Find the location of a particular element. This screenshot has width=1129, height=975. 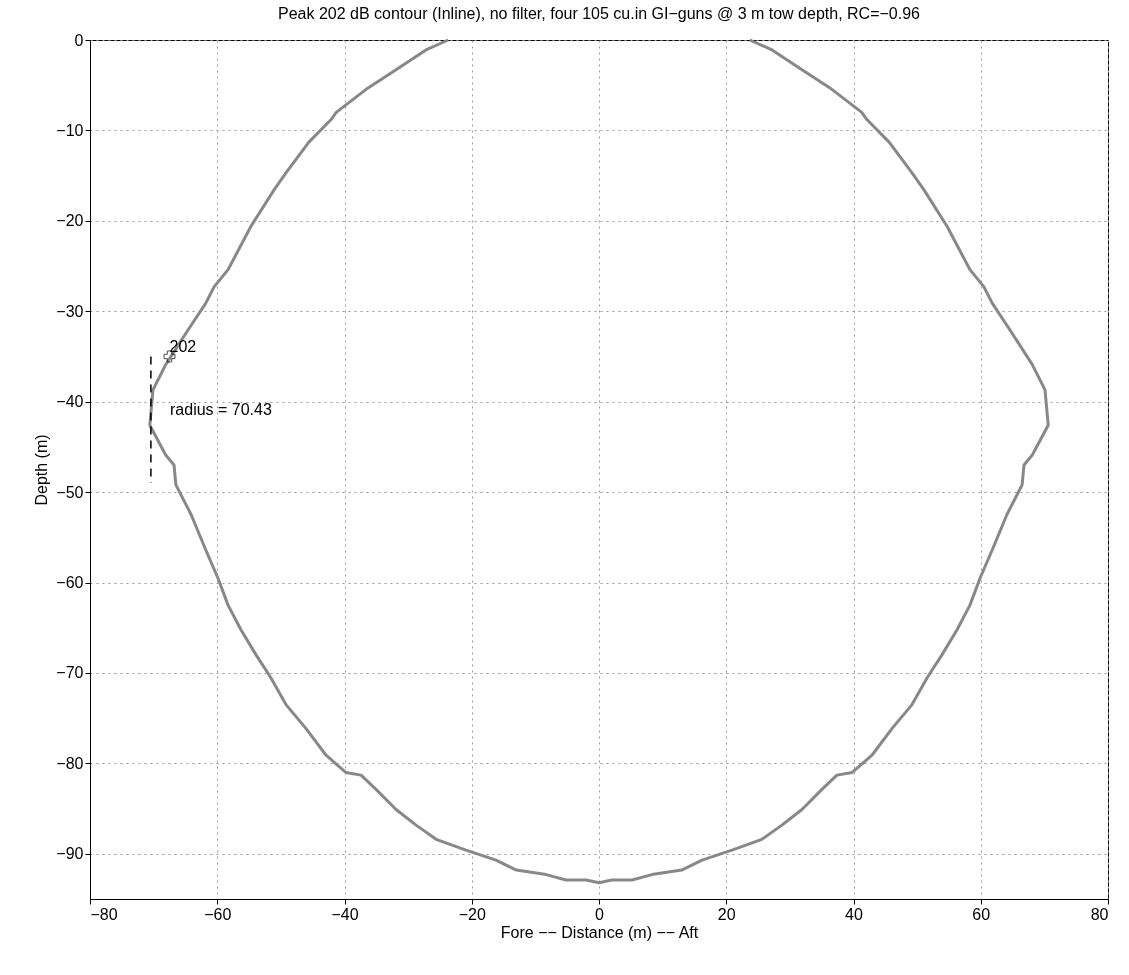

x-tick-label: 40 is located at coordinates (854, 914).